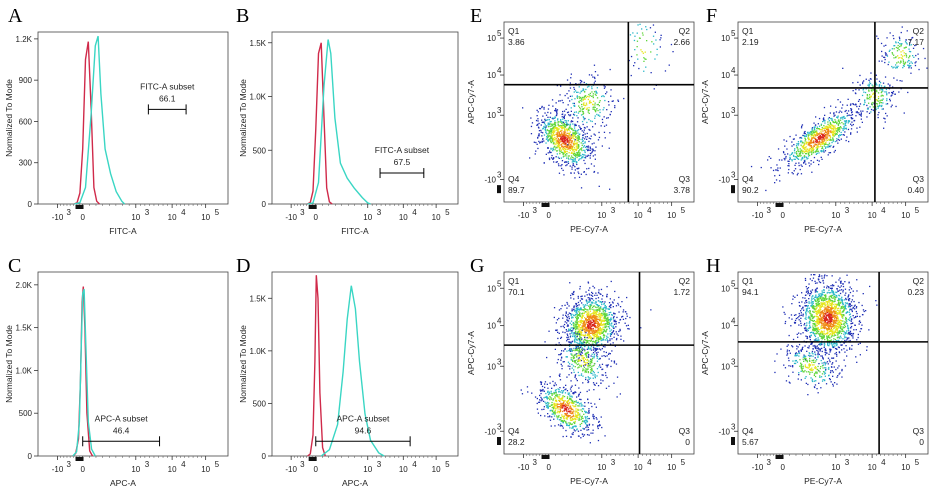 This screenshot has width=936, height=500. I want to click on x-tick-label: 0, so click(316, 469).